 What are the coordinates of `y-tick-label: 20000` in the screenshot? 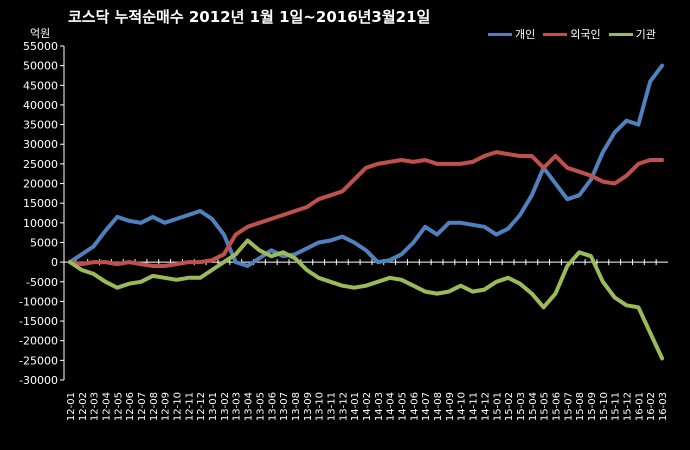 It's located at (40, 184).